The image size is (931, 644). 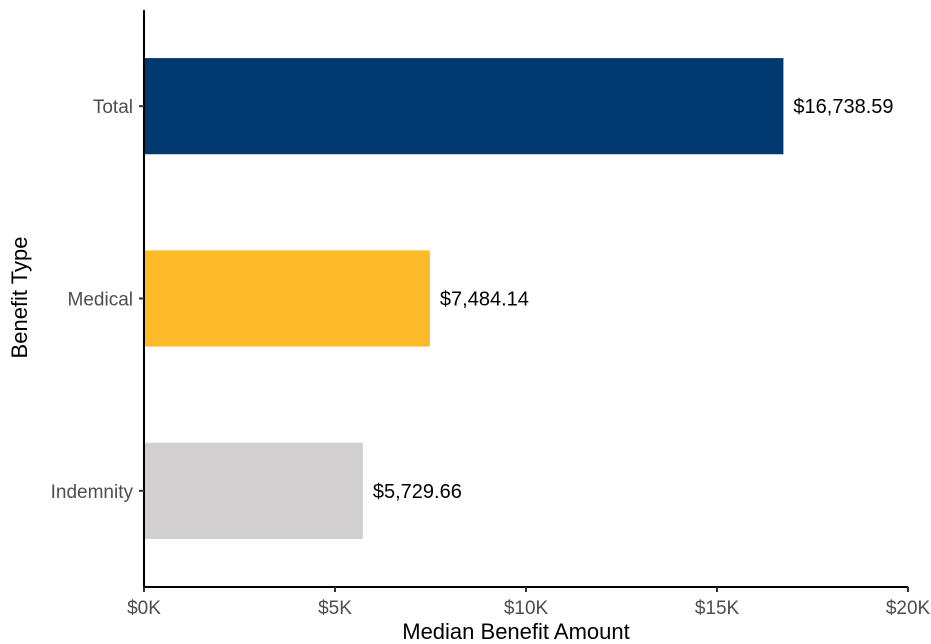 I want to click on x-tick-label: $5K, so click(x=335, y=608).